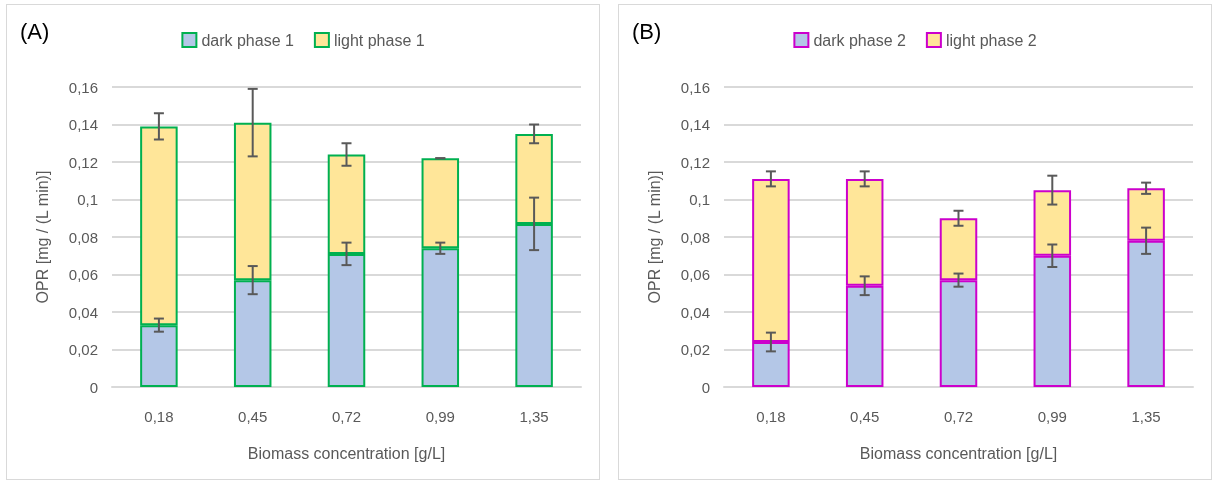 The image size is (1215, 486). What do you see at coordinates (35, 31) in the screenshot?
I see `chart-title: (A)` at bounding box center [35, 31].